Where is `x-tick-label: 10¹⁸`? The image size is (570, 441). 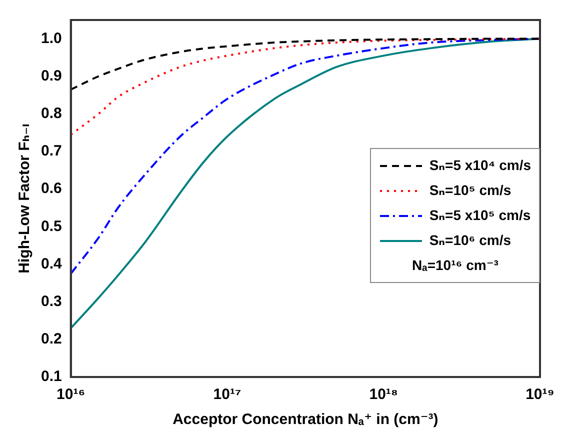 x-tick-label: 10¹⁸ is located at coordinates (383, 395).